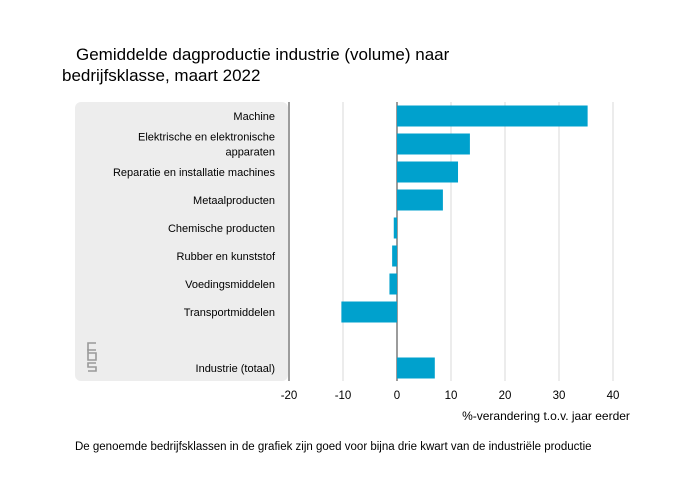 This screenshot has width=700, height=500. Describe the element at coordinates (229, 313) in the screenshot. I see `category-label-7: Transportmiddelen` at that location.